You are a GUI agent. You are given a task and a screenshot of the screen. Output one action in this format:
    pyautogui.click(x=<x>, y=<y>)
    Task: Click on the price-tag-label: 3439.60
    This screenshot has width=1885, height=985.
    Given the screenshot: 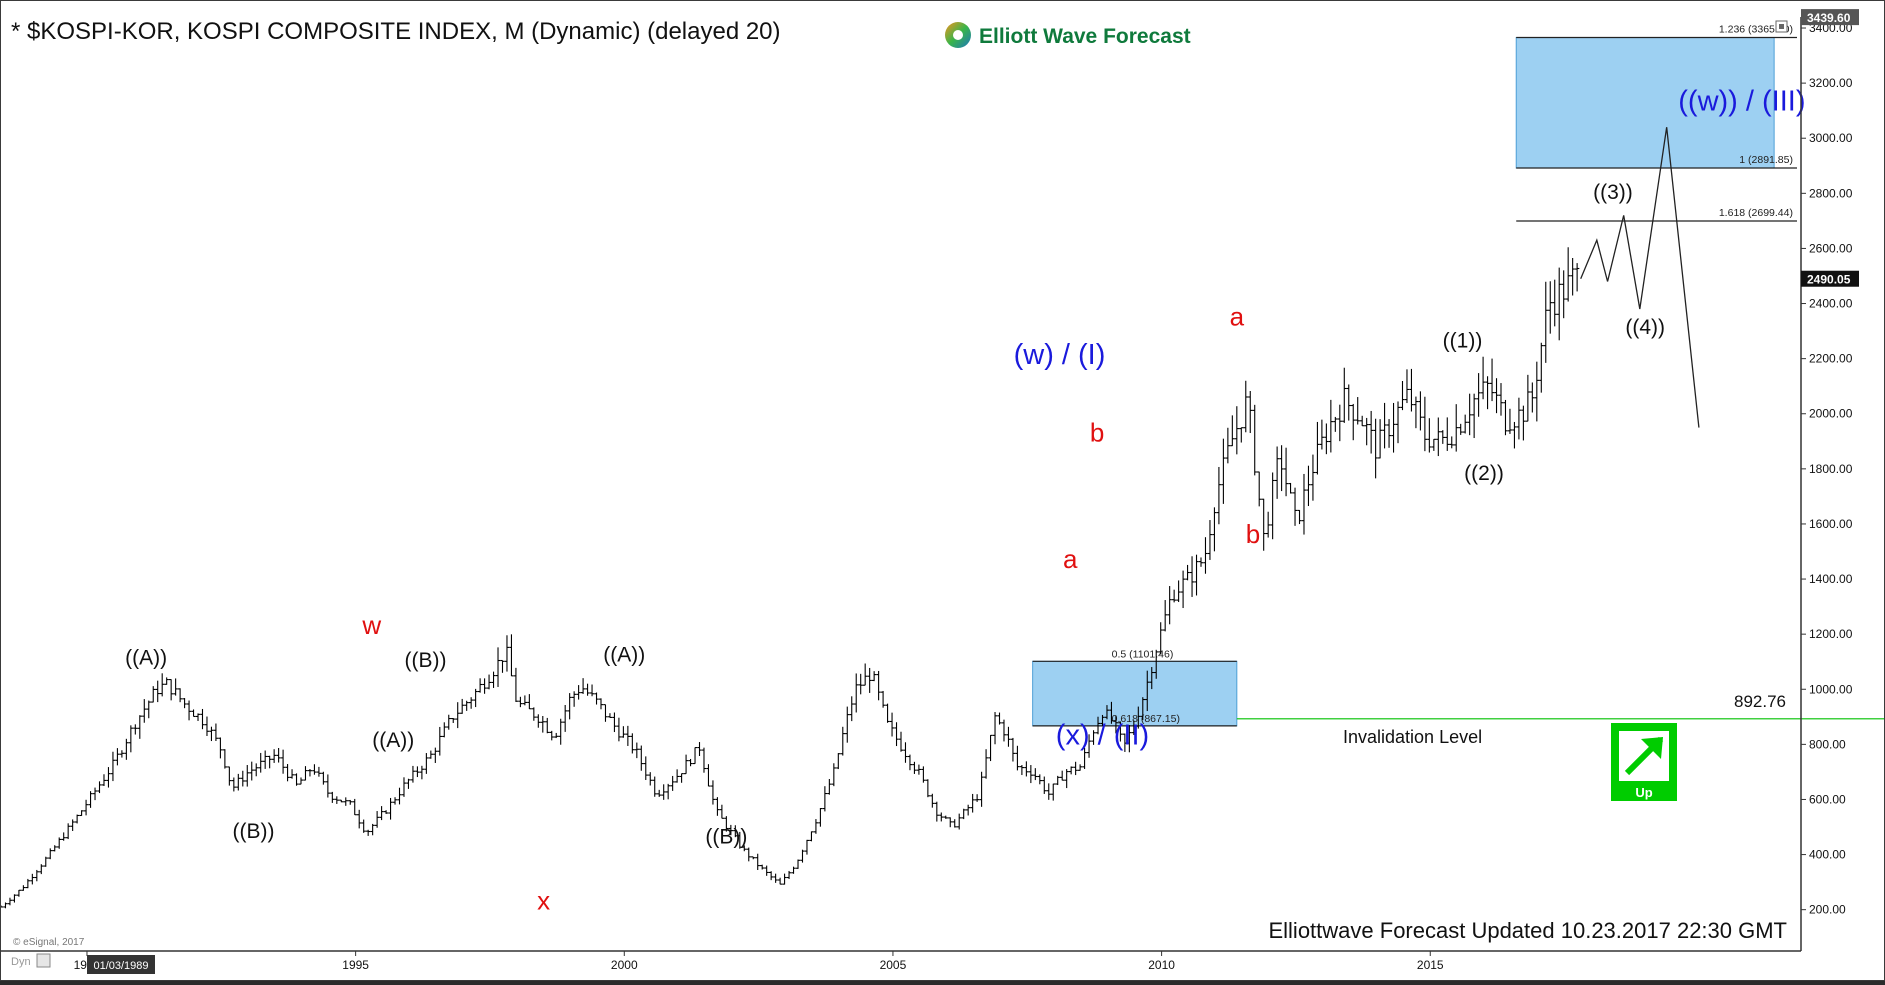 What is the action you would take?
    pyautogui.click(x=1829, y=18)
    